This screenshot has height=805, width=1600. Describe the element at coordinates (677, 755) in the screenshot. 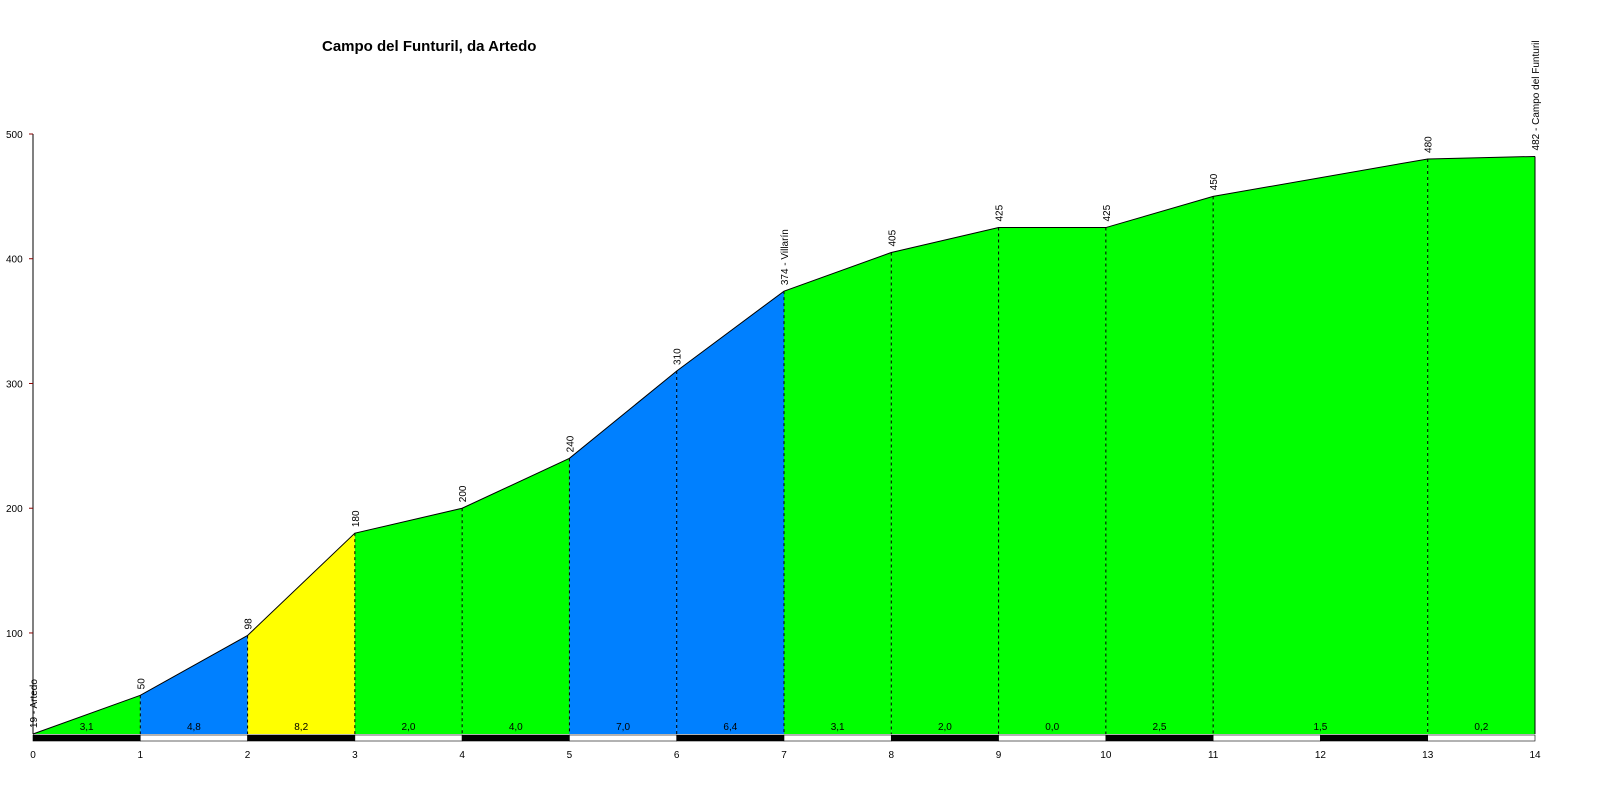

I see `x-tick-label: 6` at that location.